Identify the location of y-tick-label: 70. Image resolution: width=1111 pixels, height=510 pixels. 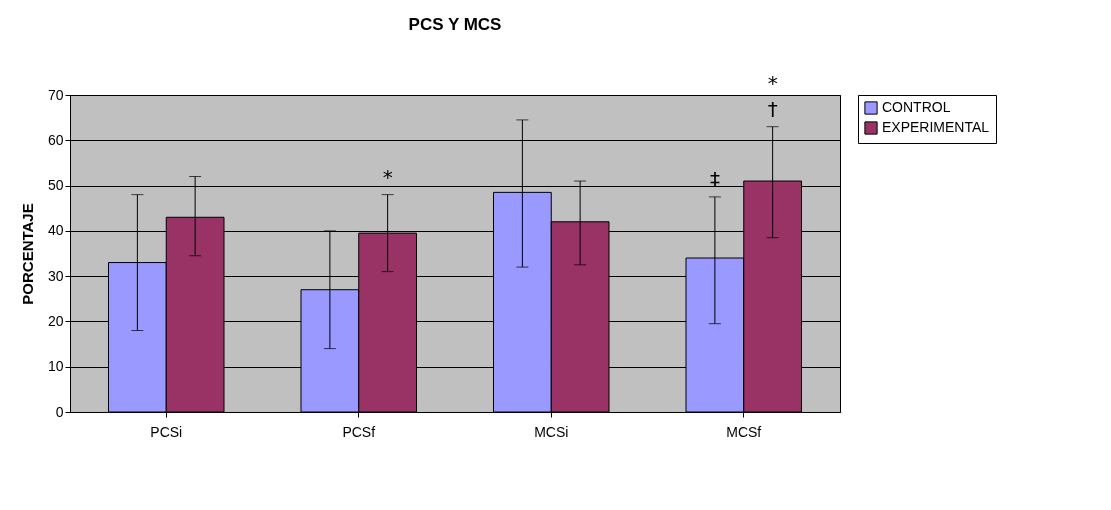
(55, 94).